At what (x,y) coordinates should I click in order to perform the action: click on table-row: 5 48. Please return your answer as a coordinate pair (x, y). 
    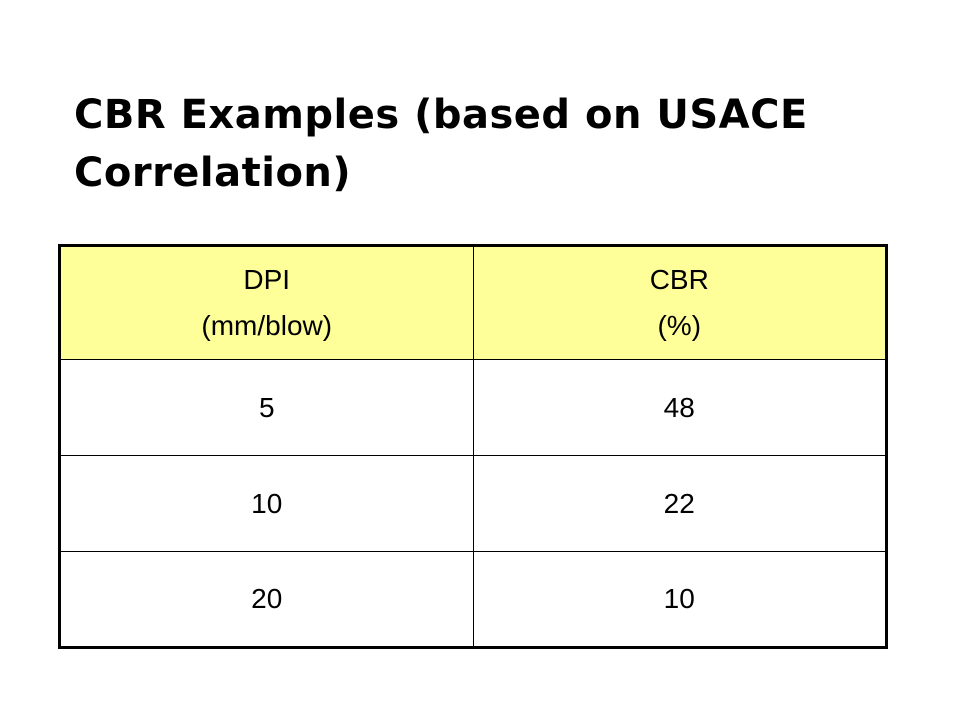
    Looking at the image, I should click on (473, 407).